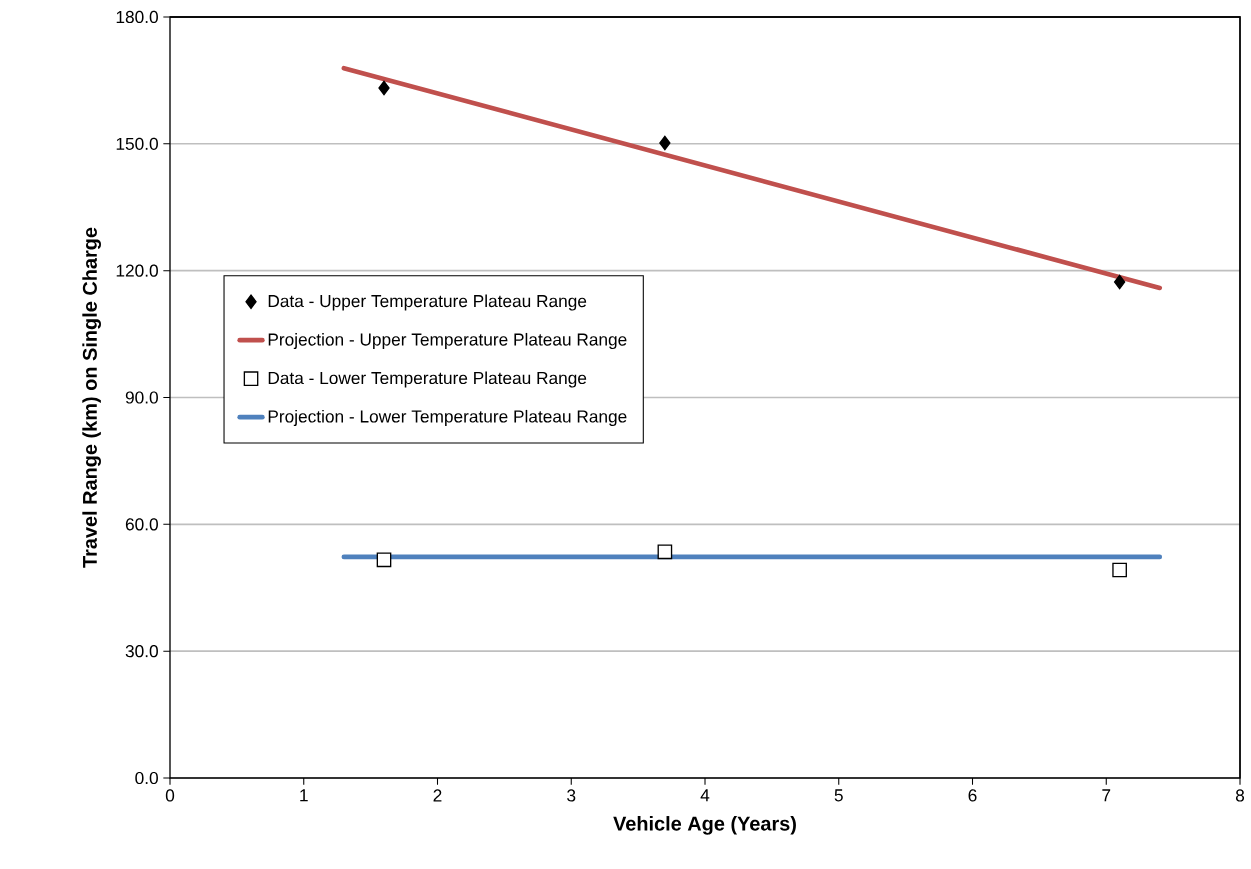  Describe the element at coordinates (1106, 795) in the screenshot. I see `x-tick-label: 7` at that location.